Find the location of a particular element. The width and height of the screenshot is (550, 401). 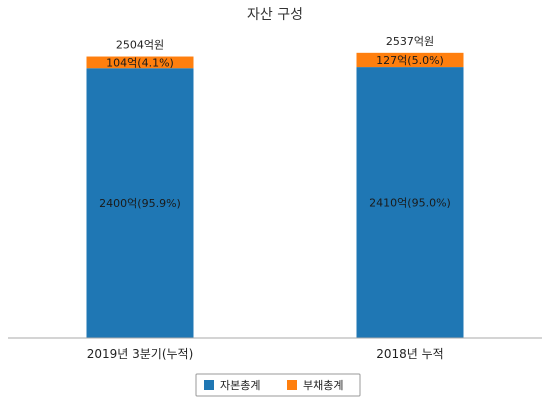

data-label-equity-1: 2400억(95.9%) is located at coordinates (140, 203).